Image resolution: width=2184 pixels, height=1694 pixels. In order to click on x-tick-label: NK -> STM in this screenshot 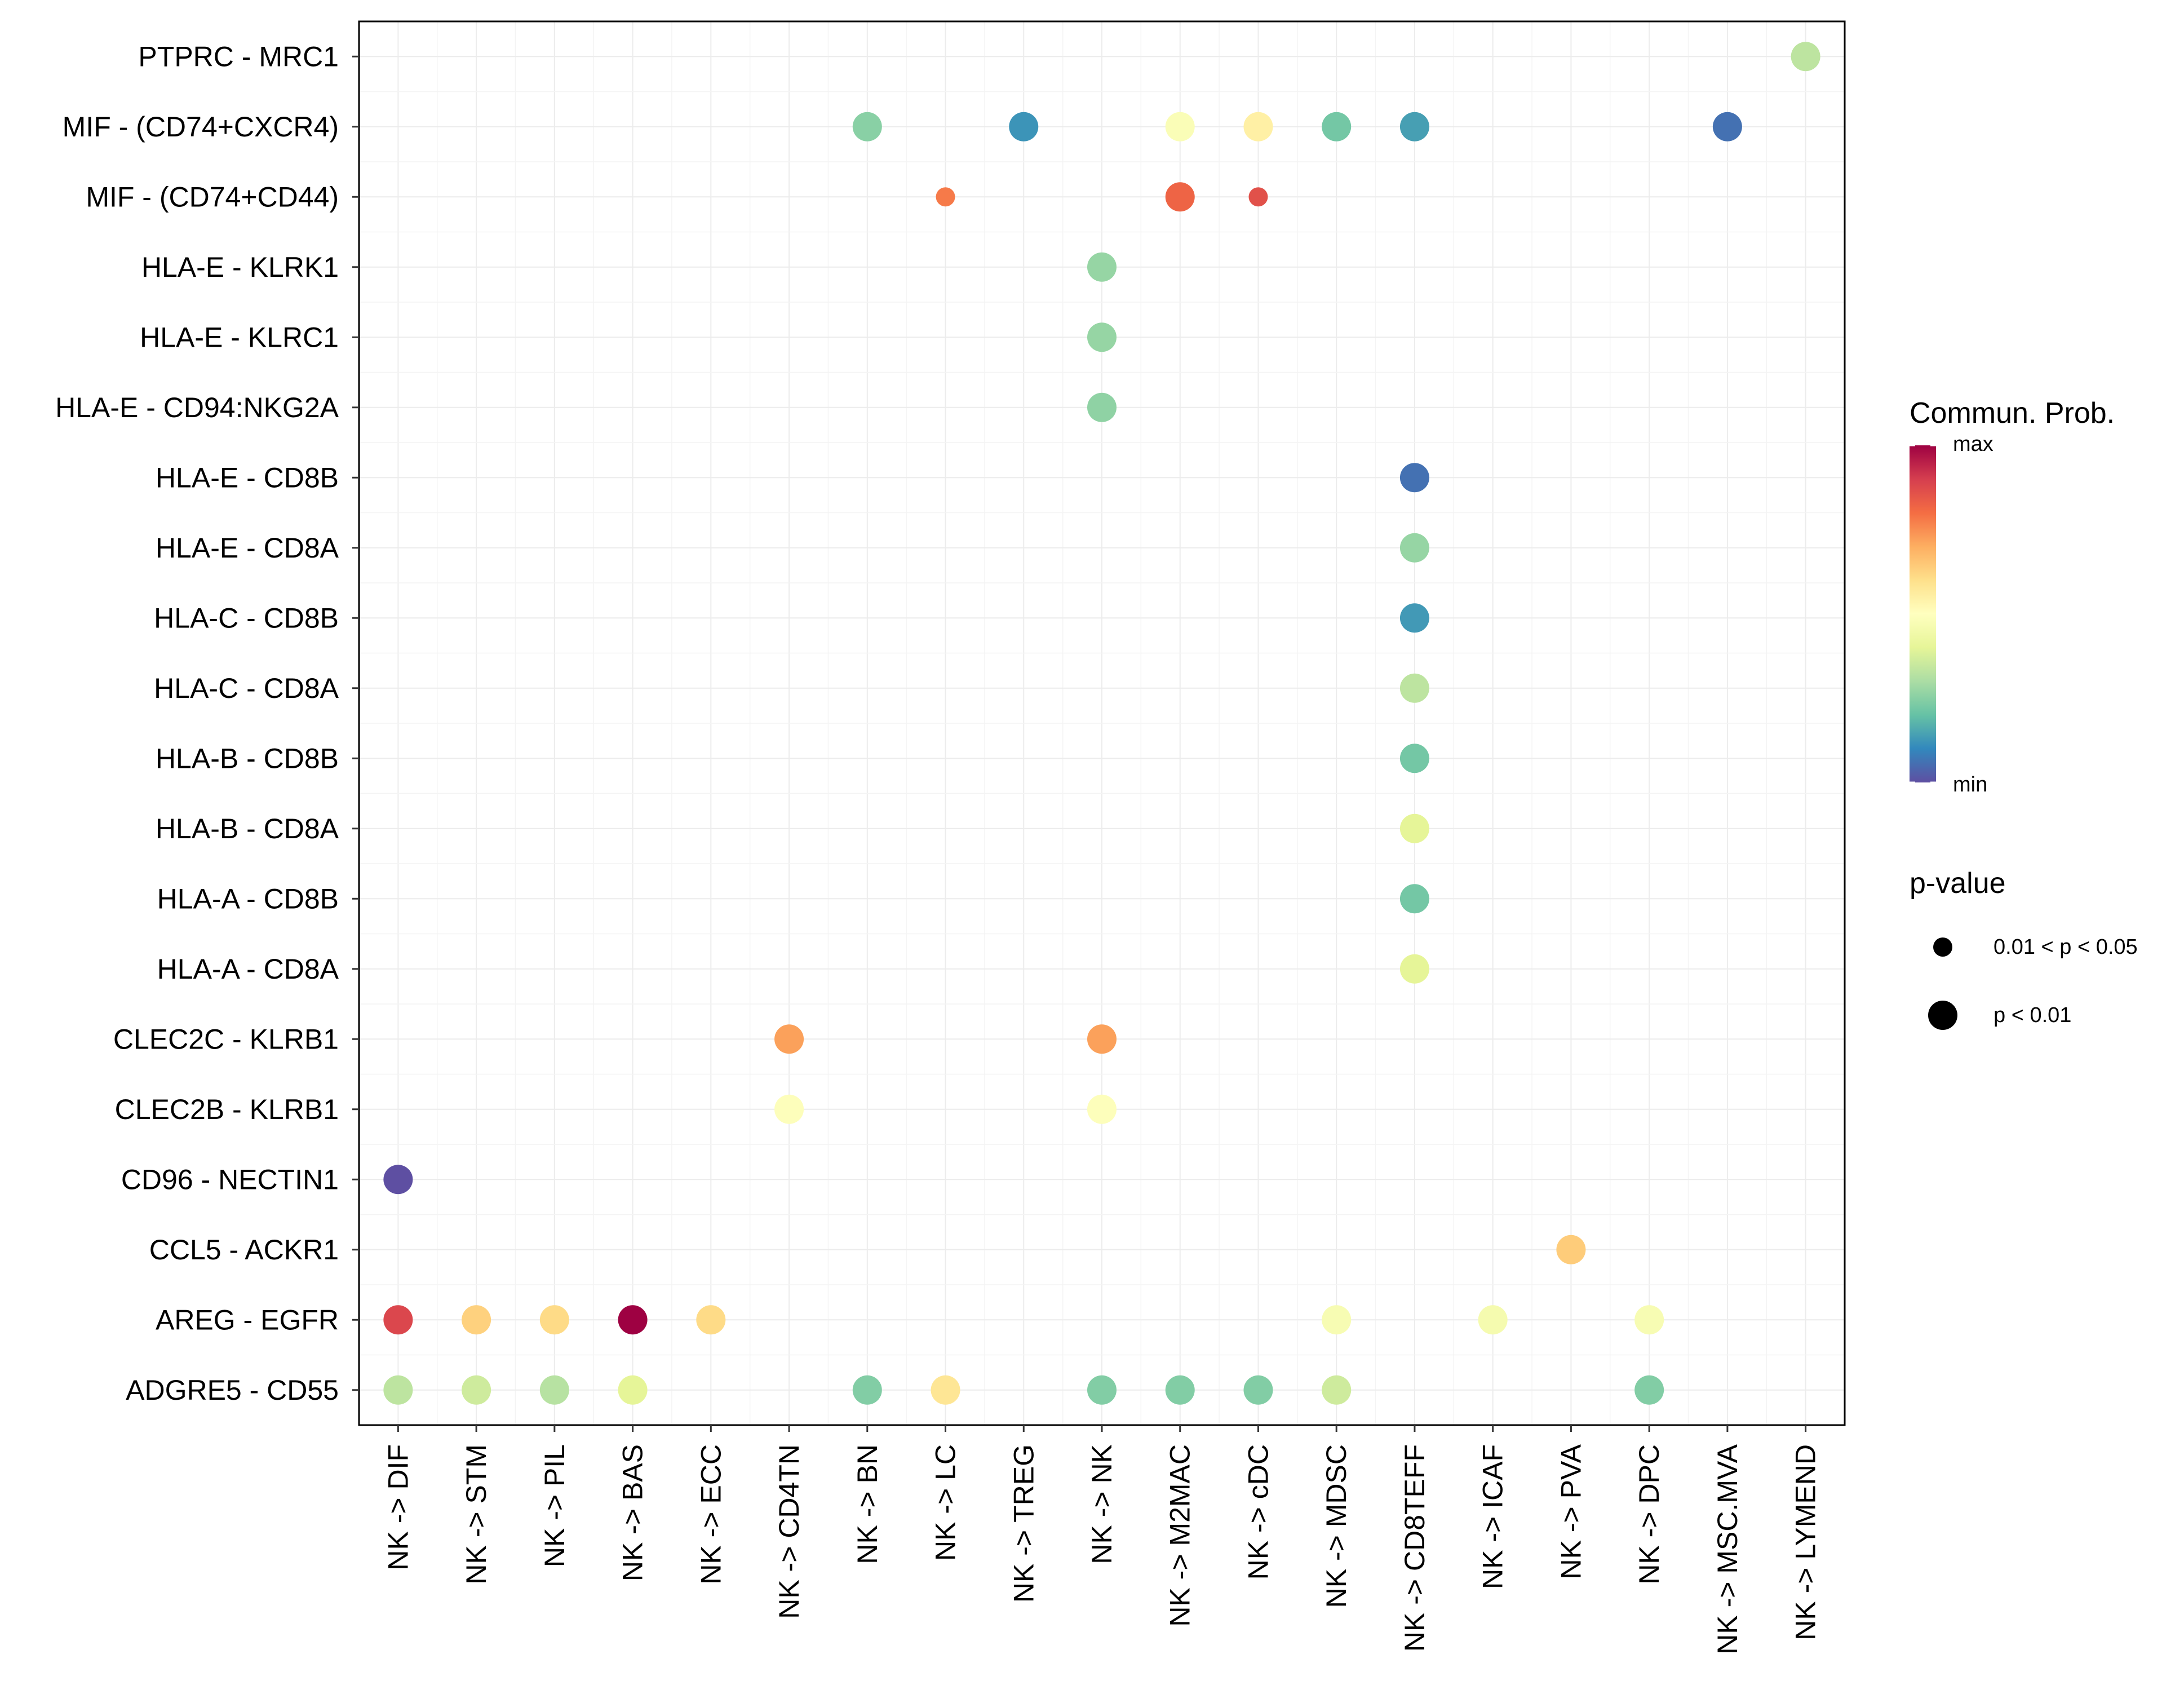, I will do `click(476, 1515)`.